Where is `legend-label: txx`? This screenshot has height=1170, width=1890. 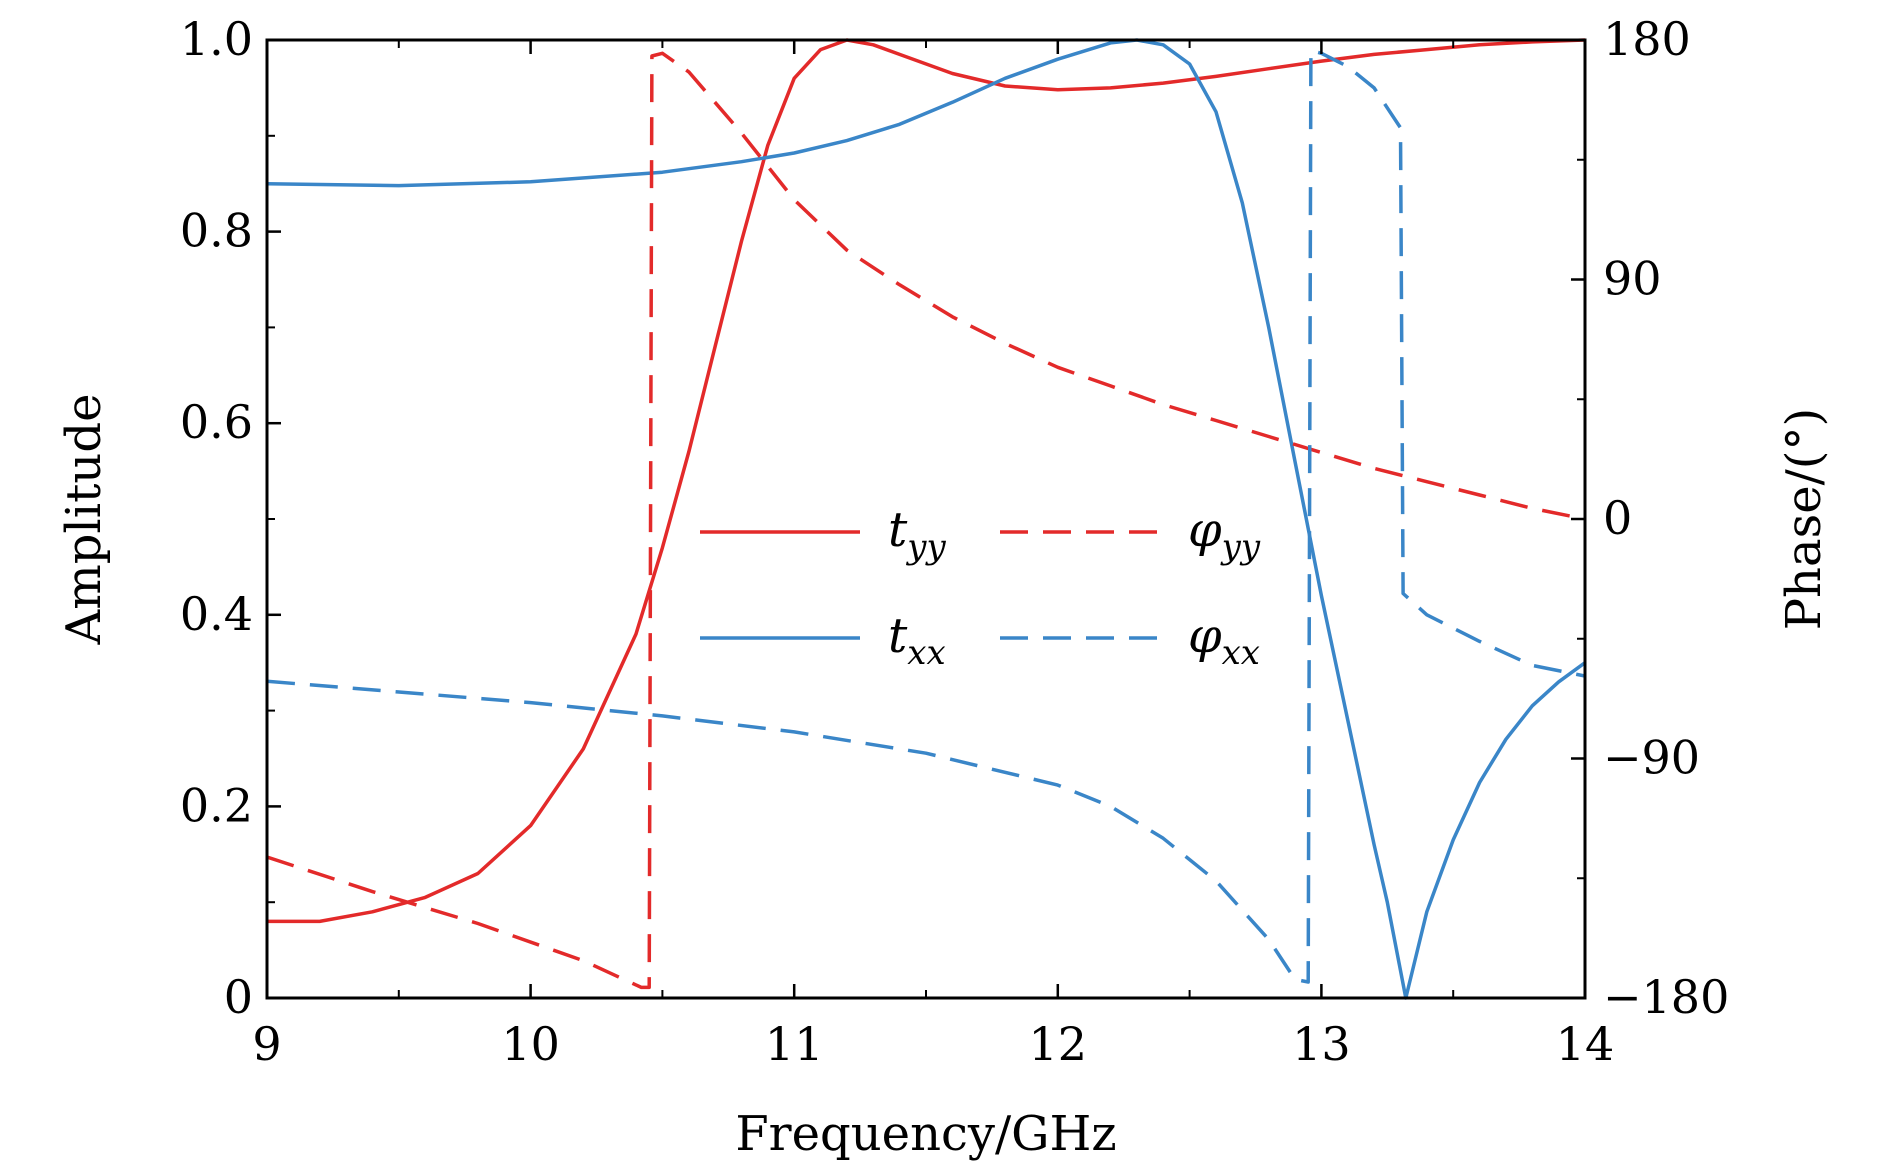
legend-label: txx is located at coordinates (917, 640).